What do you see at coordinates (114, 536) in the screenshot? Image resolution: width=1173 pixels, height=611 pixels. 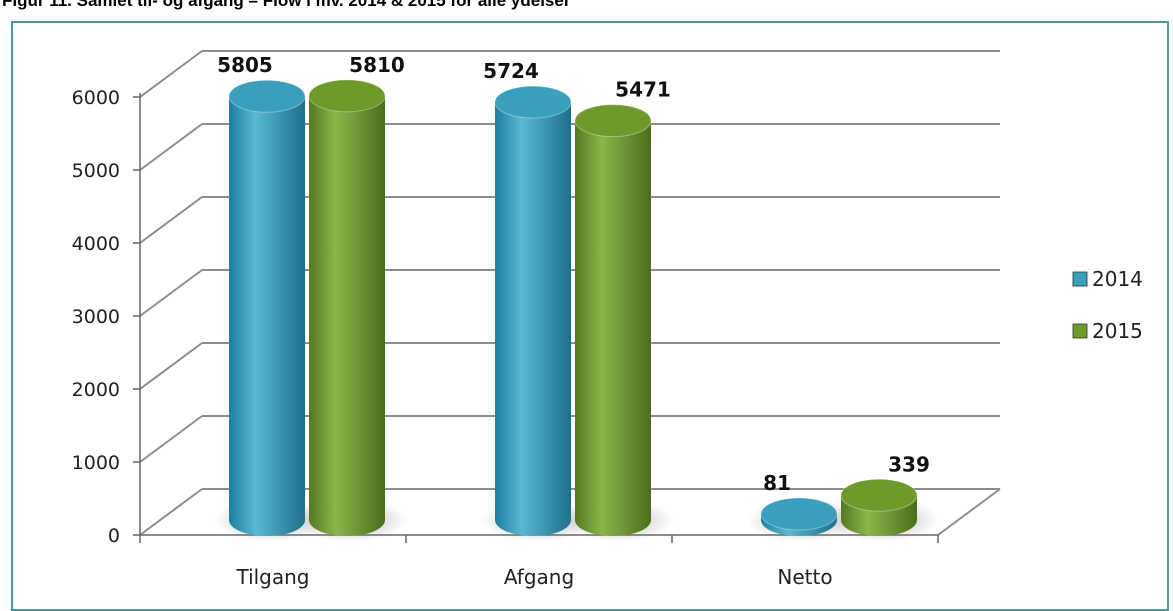 I see `y-tick-label: 0` at bounding box center [114, 536].